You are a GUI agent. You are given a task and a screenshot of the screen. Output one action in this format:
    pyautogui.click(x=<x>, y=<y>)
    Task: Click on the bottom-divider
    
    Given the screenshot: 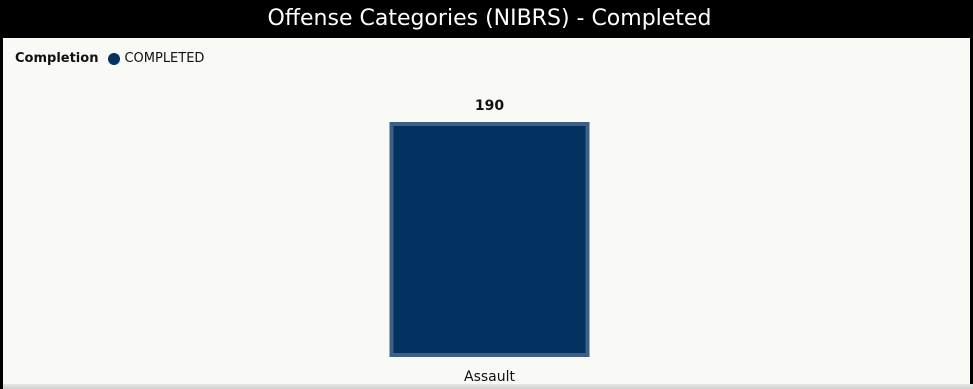 What is the action you would take?
    pyautogui.click(x=488, y=386)
    